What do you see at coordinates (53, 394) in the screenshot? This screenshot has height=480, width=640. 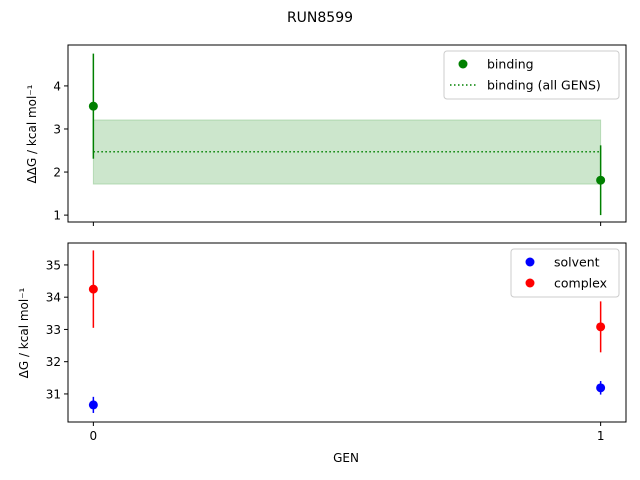 I see `y-tick-label: 31` at bounding box center [53, 394].